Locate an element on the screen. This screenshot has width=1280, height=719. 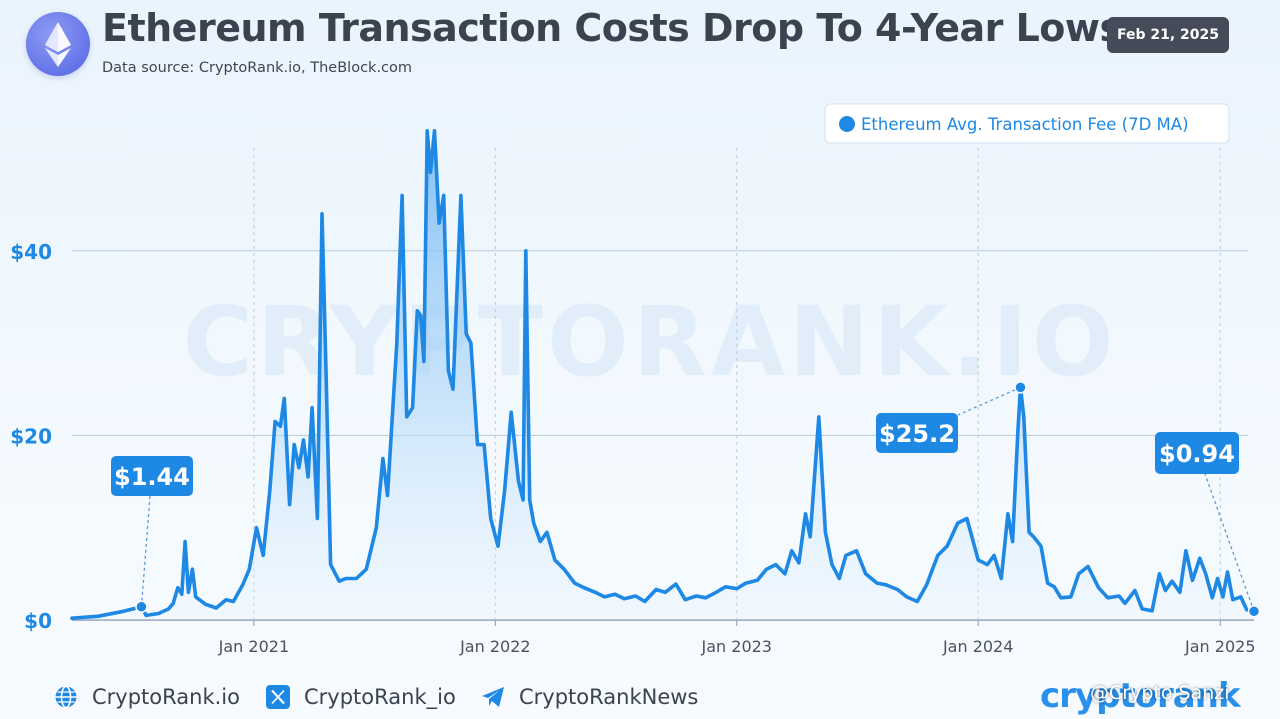
footer-website: CryptoRank.io is located at coordinates (147, 697).